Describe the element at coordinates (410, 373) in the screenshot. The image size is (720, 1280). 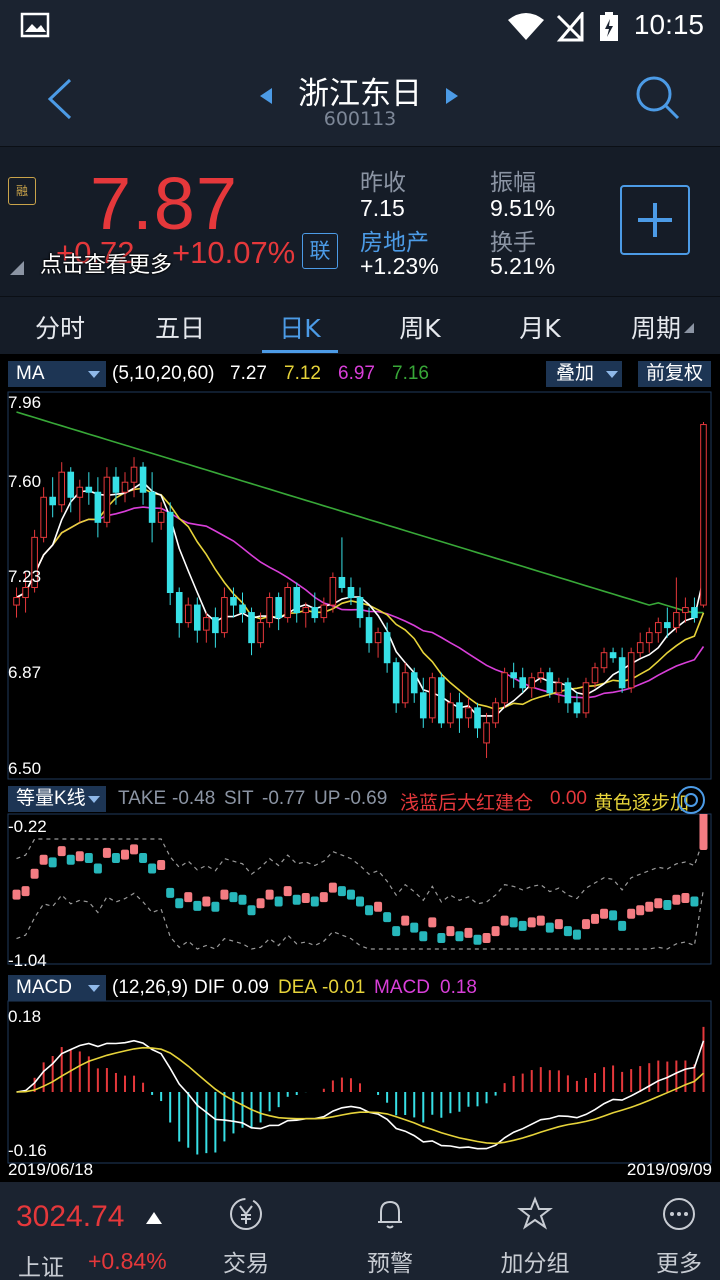
I see `ma60-value: 7.16` at that location.